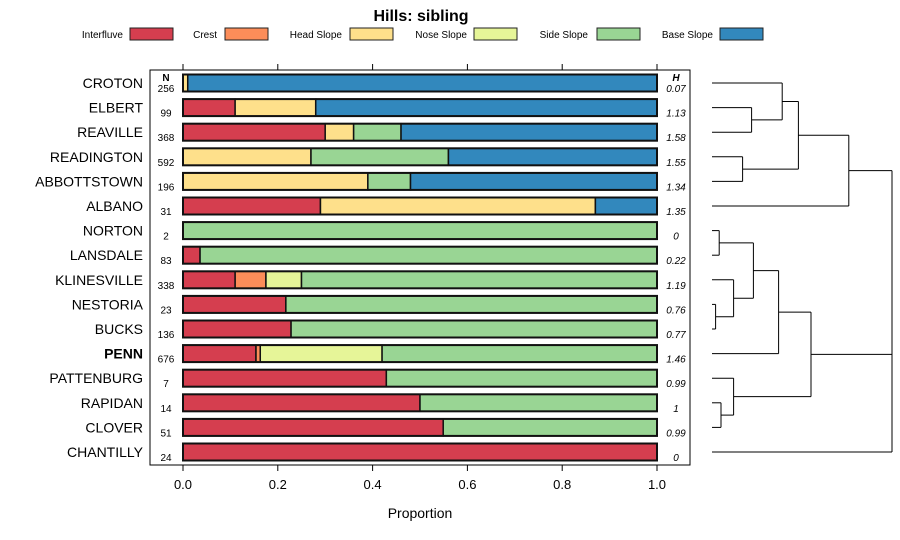 Image resolution: width=900 pixels, height=540 pixels. Describe the element at coordinates (390, 330) in the screenshot. I see `bar-row: BUCKS 136 0.77` at that location.